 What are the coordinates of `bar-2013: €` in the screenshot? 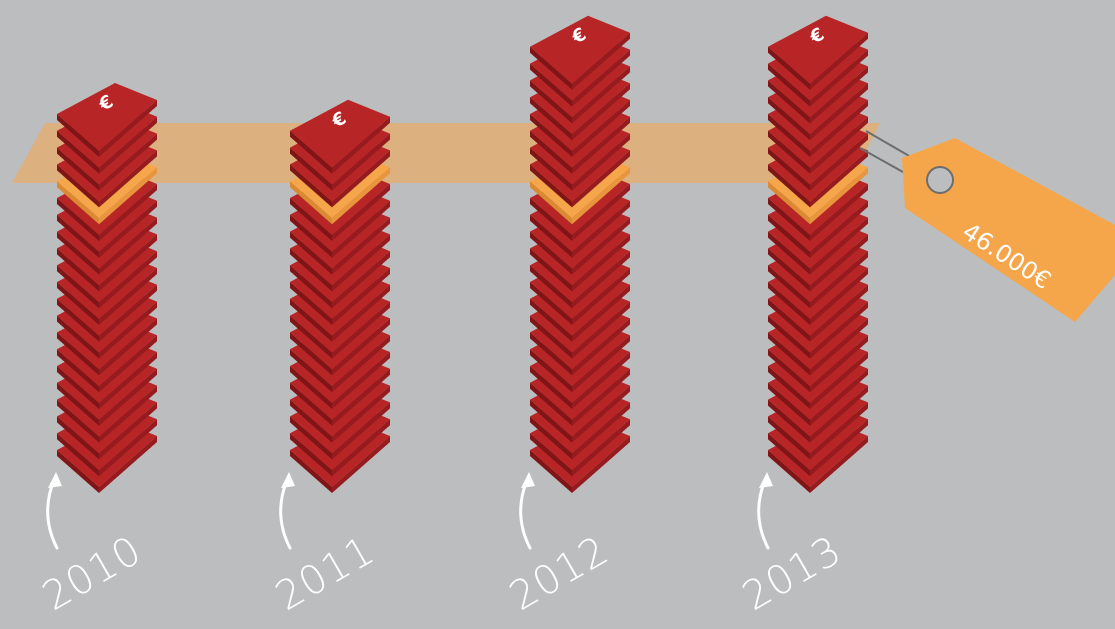 It's located at (818, 254).